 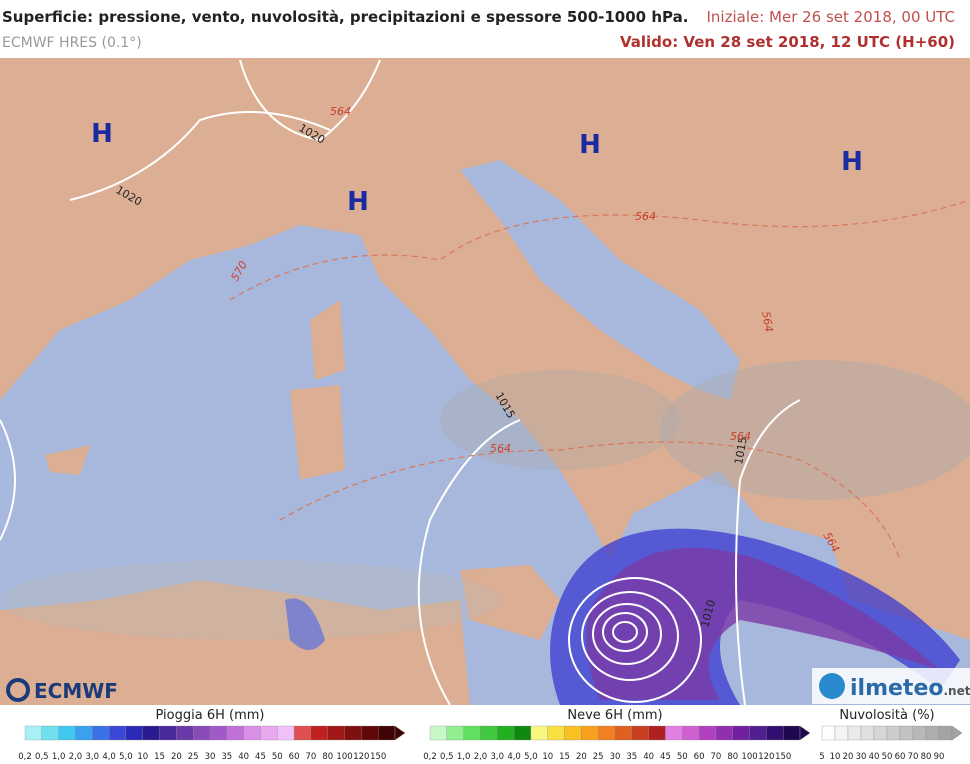 I want to click on corsica, so click(x=327, y=340).